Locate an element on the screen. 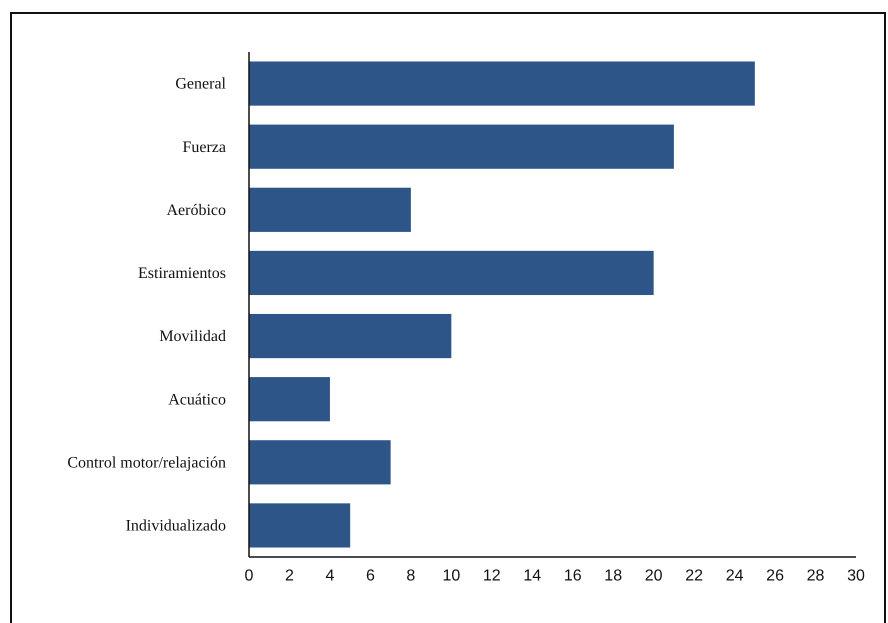 The height and width of the screenshot is (623, 888). x-tick-label: 30 is located at coordinates (856, 575).